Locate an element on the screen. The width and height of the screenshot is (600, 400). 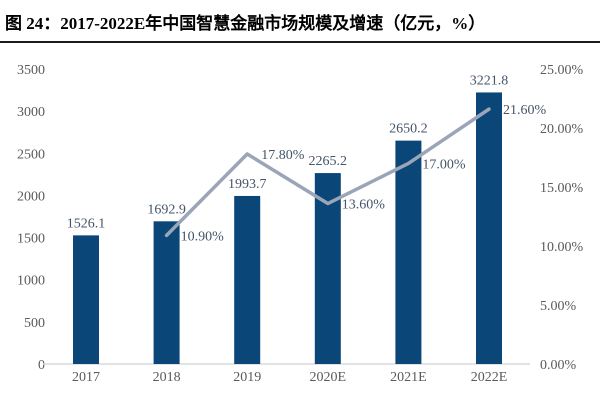
y-axis-left-tick: 2000 is located at coordinates (31, 196).